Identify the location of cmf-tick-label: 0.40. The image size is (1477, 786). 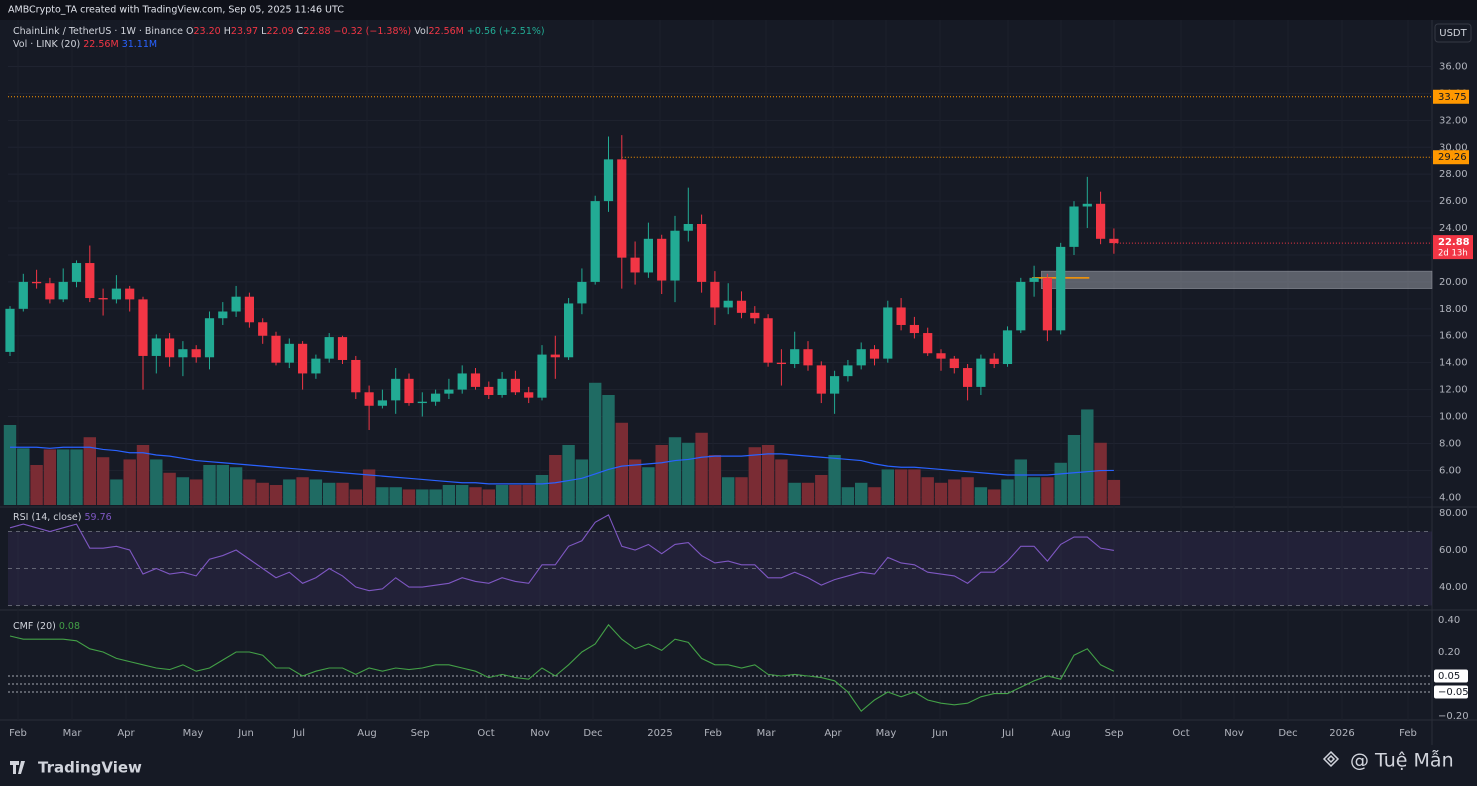
(1449, 620).